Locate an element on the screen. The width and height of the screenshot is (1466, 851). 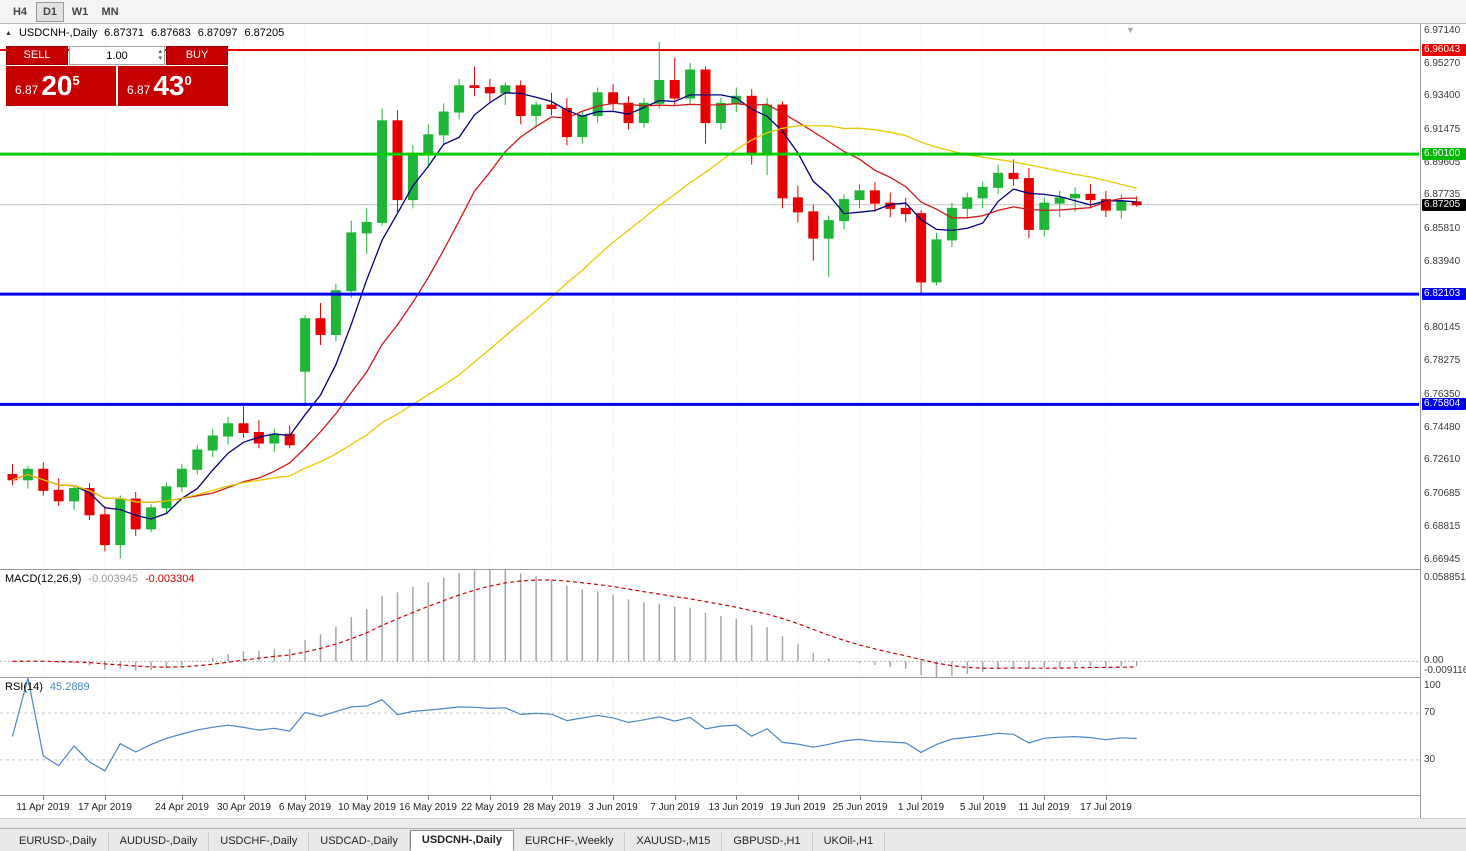
spinner-up-icon: ▴ is located at coordinates (160, 51).